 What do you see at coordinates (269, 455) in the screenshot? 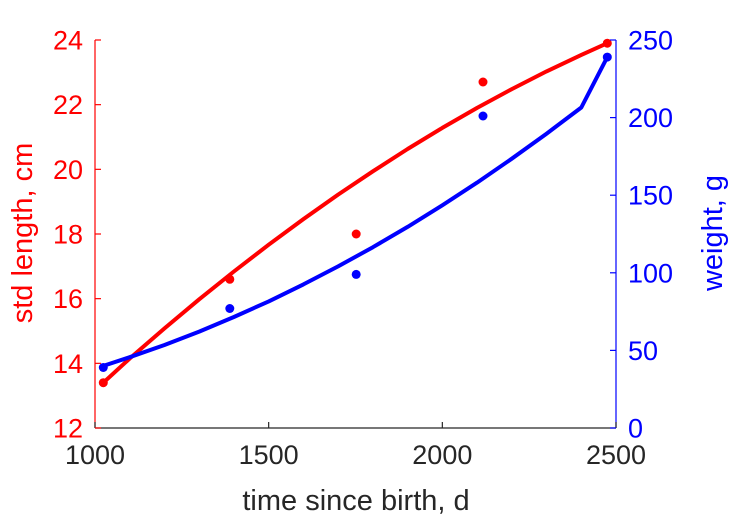
I see `x-tick-label-1: 1500` at bounding box center [269, 455].